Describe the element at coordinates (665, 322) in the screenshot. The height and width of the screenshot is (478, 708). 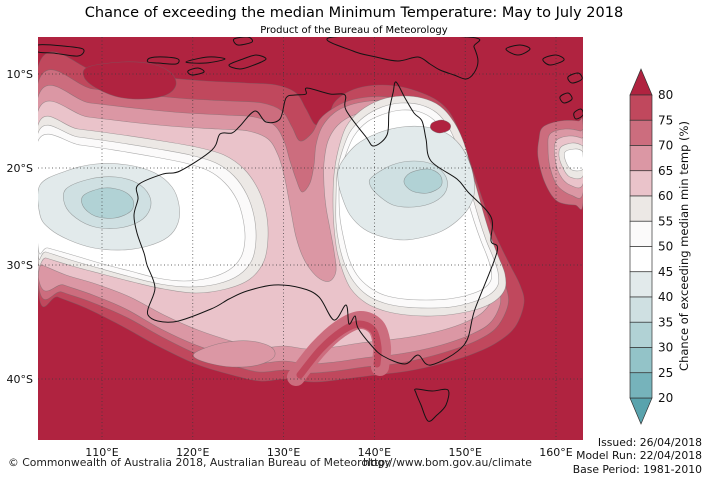
I see `colorbar-tick-label: 35` at that location.